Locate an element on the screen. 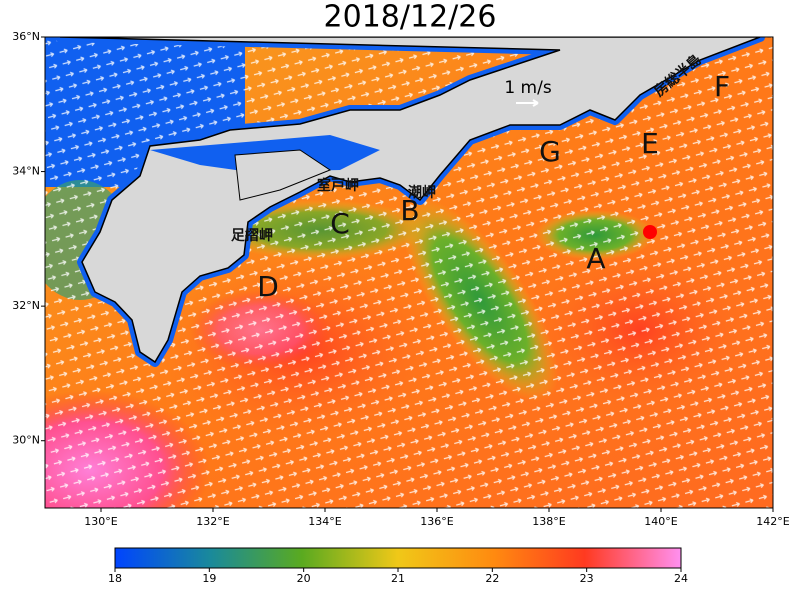  lat-tick-label: 36°N is located at coordinates (26, 36).